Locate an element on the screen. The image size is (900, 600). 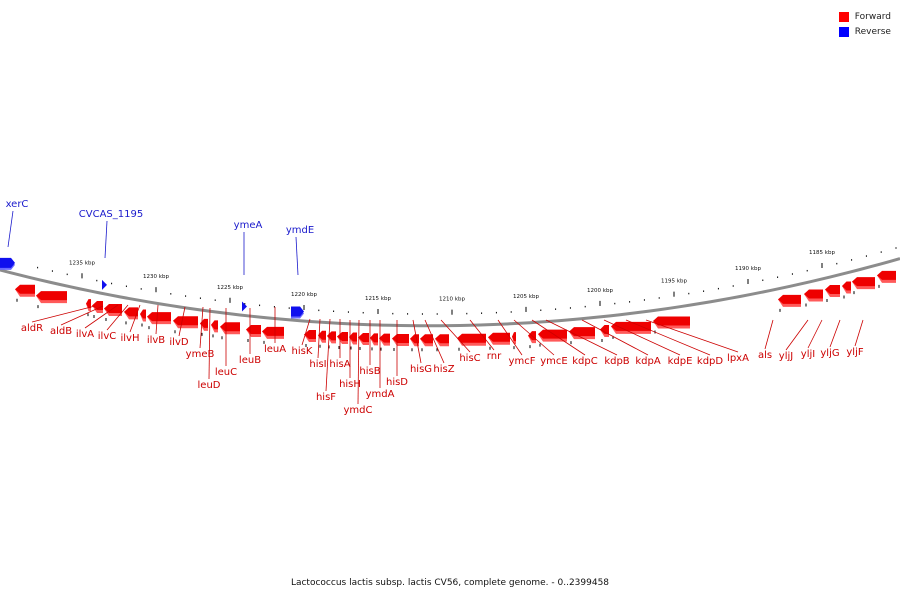
forward-gene-label: kdpB is located at coordinates (616, 361).